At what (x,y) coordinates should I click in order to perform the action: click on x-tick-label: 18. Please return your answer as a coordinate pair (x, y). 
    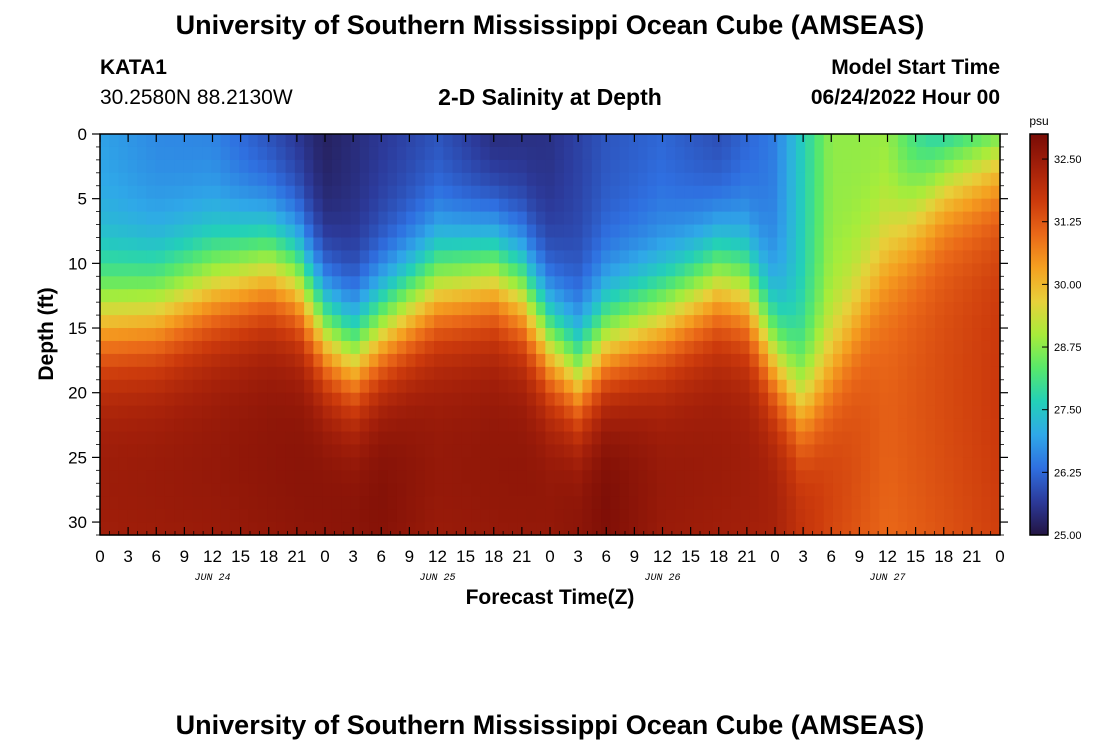
    Looking at the image, I should click on (718, 556).